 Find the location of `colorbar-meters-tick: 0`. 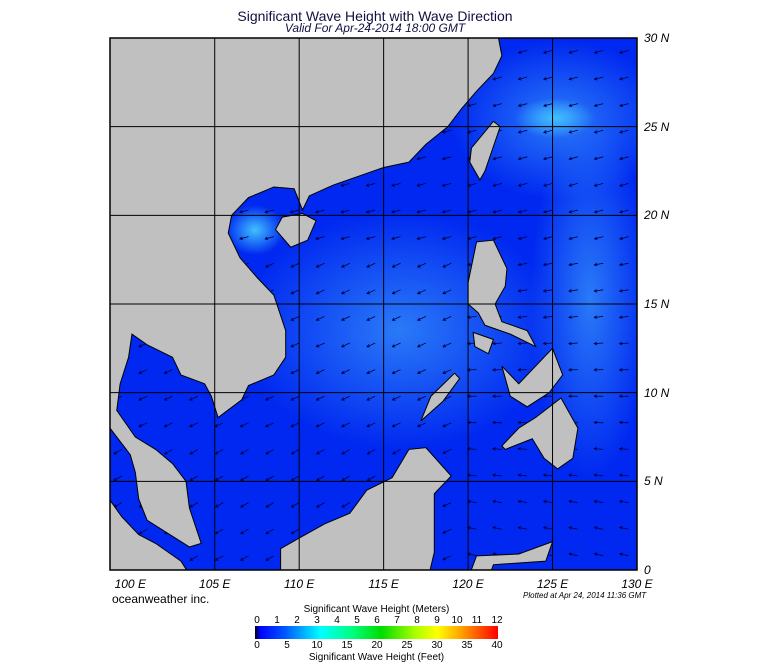

colorbar-meters-tick: 0 is located at coordinates (257, 620).